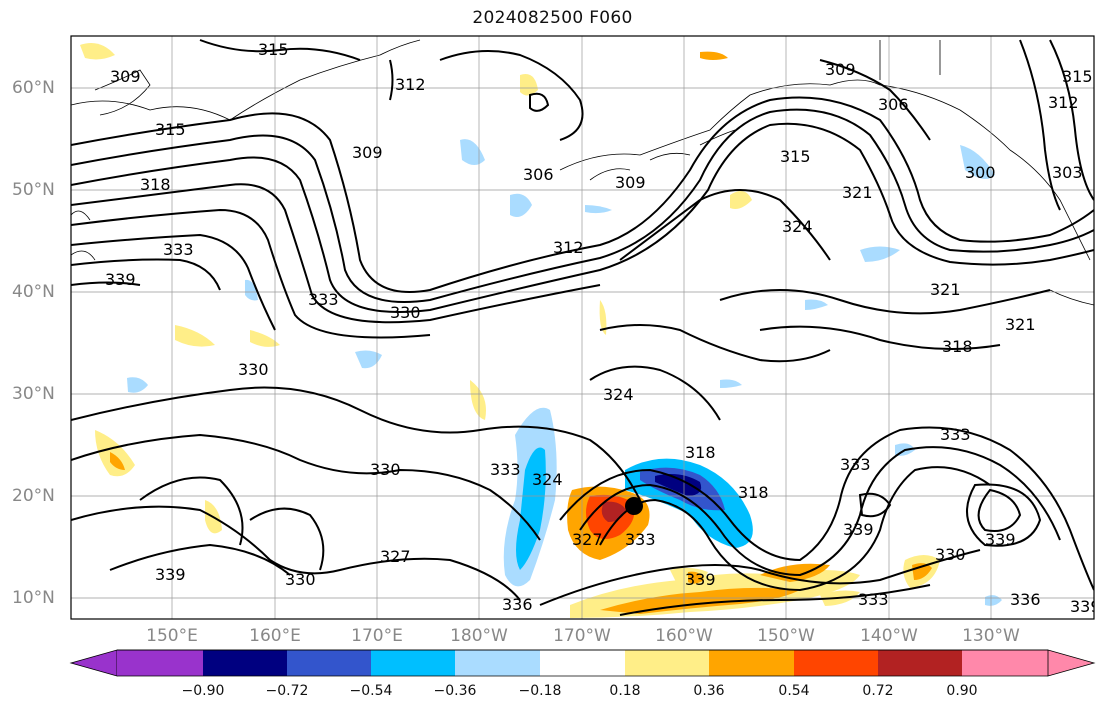 This screenshot has width=1105, height=712. I want to click on colorbar-tick: 0.18, so click(625, 691).